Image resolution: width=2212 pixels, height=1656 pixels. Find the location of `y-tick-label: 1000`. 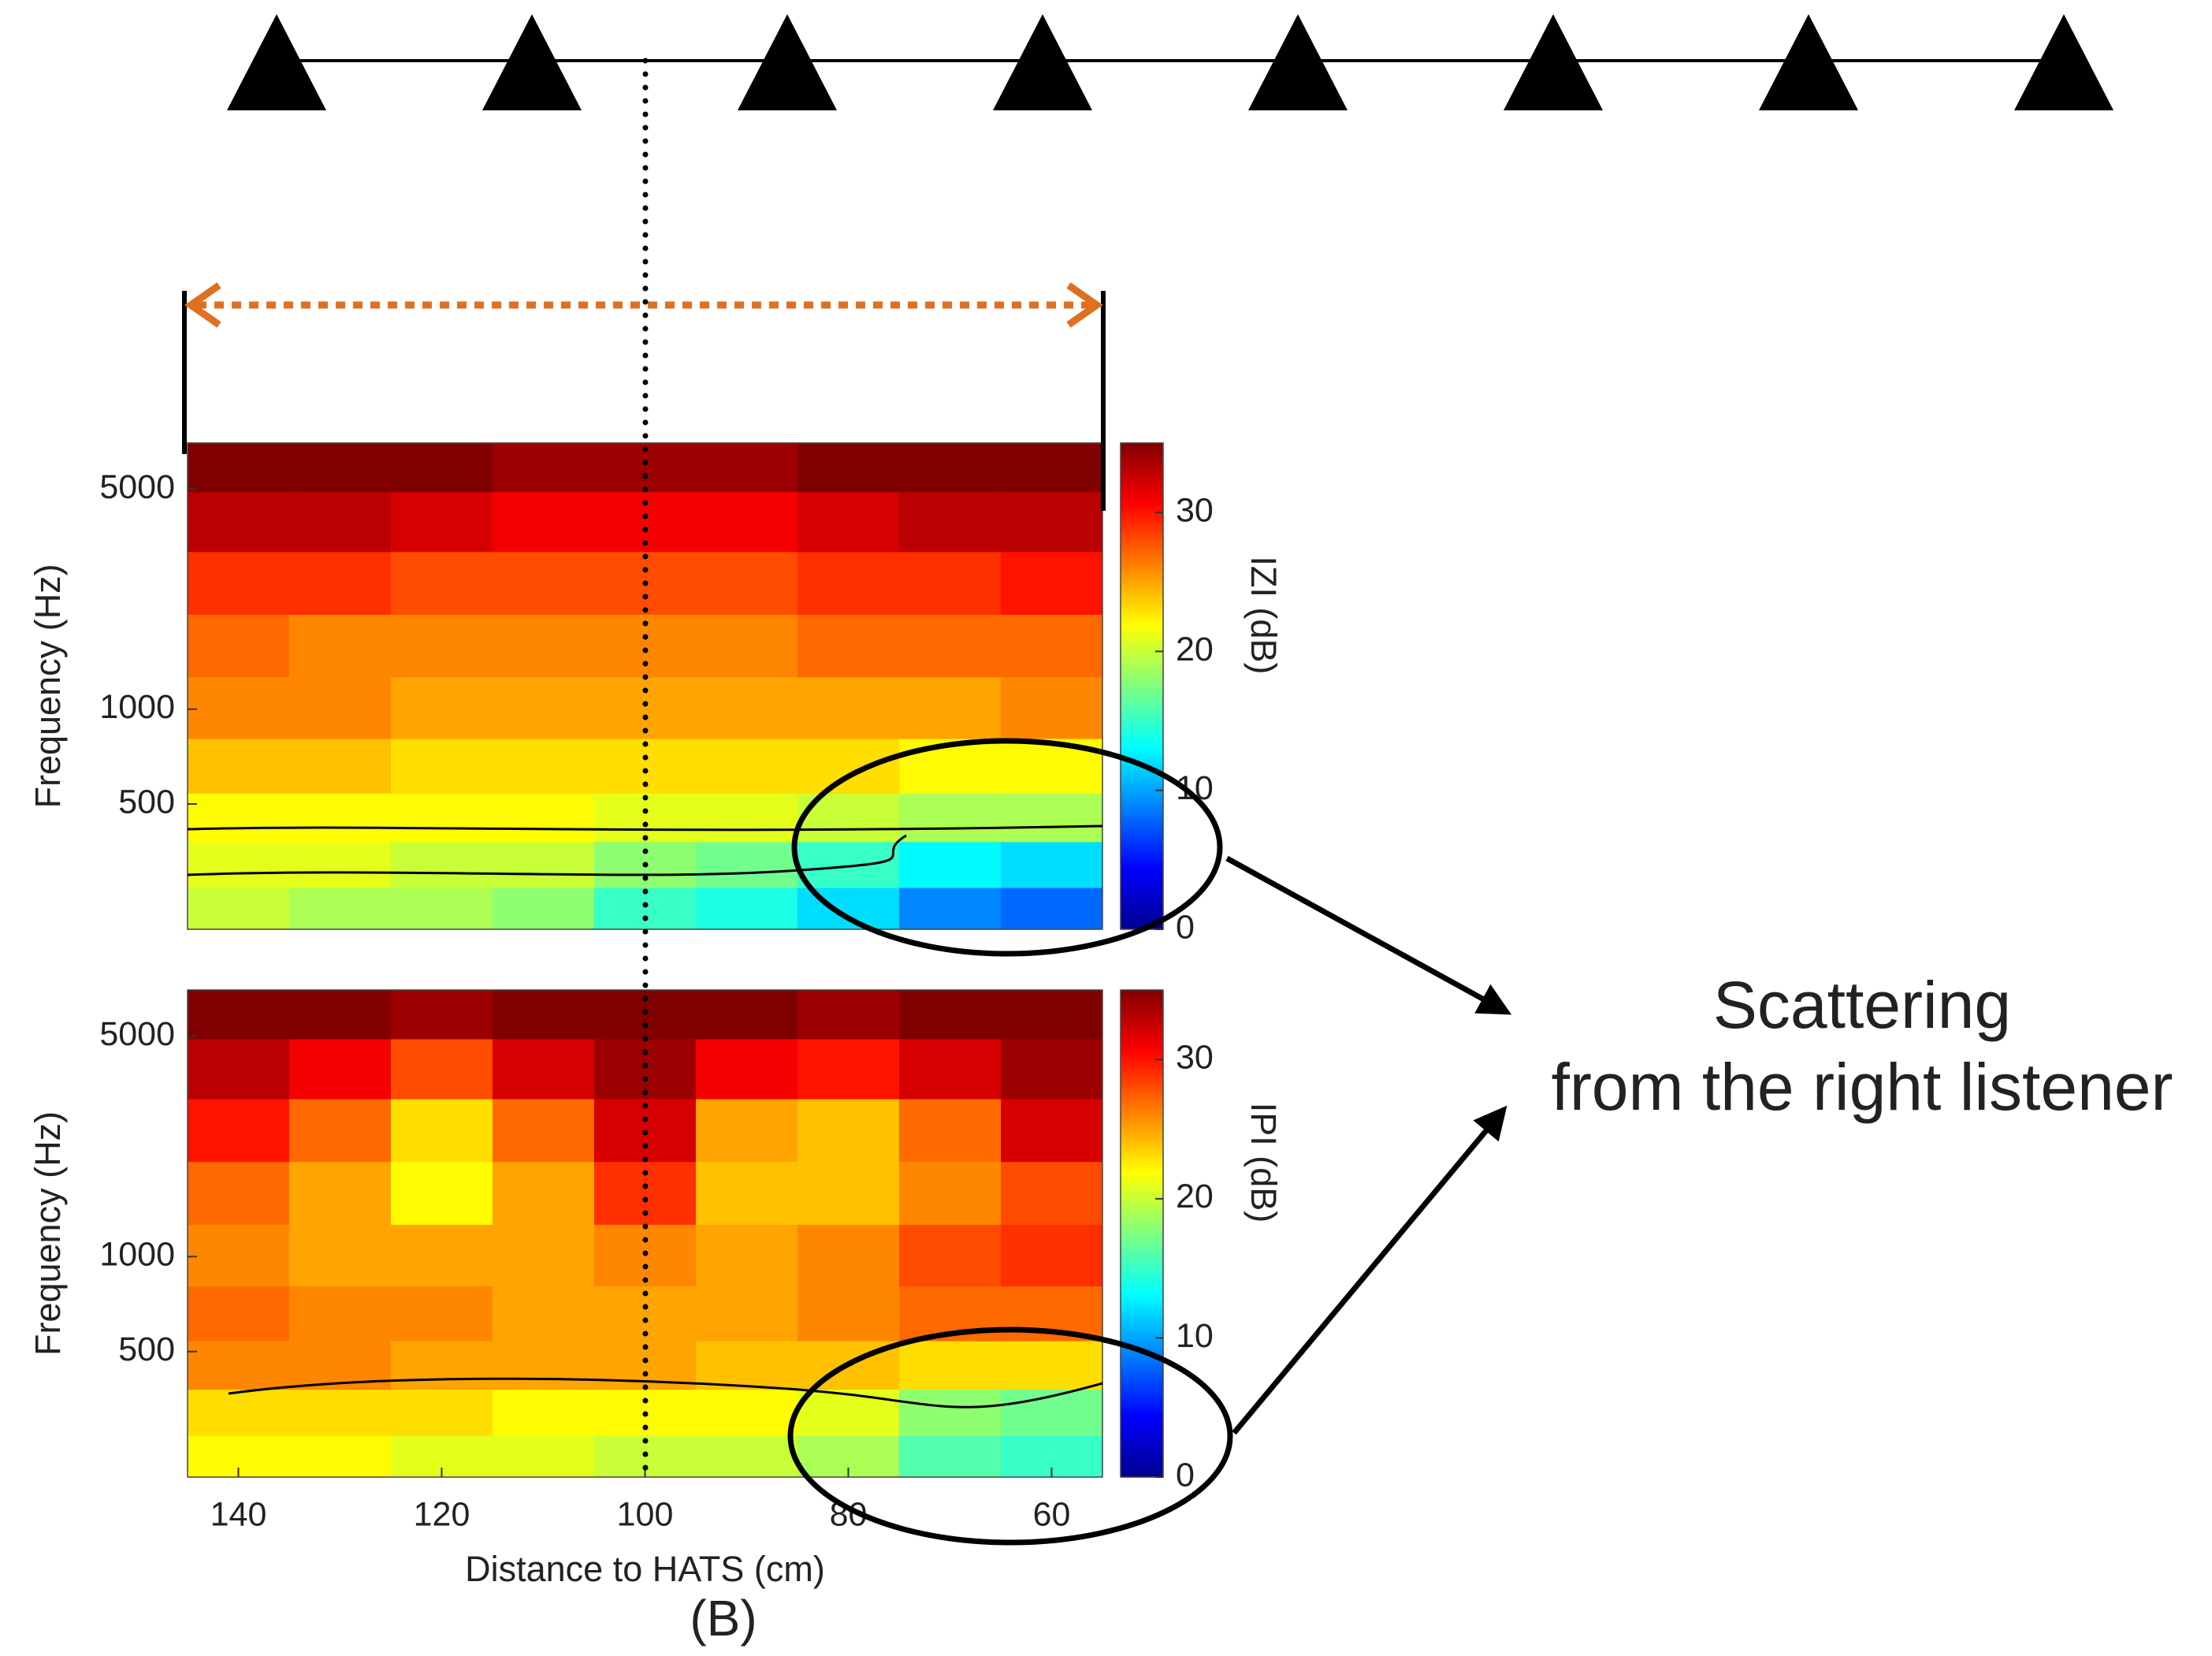

y-tick-label: 1000 is located at coordinates (137, 707).